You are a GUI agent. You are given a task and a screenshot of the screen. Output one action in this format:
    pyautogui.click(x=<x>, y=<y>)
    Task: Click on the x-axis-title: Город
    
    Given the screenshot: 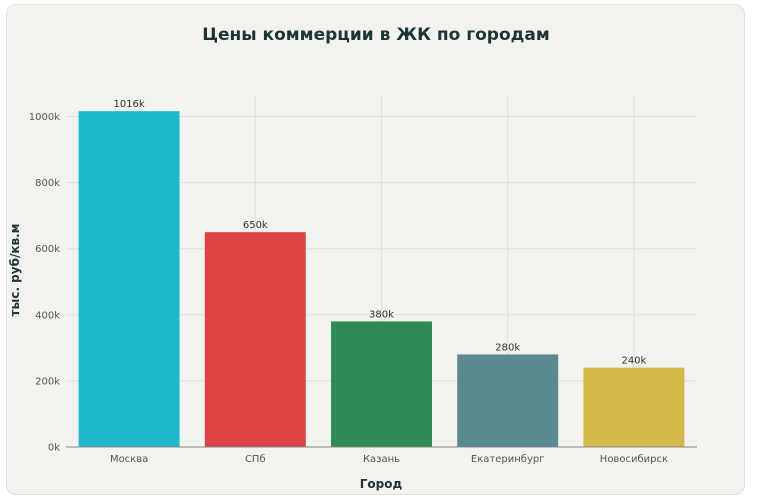 What is the action you would take?
    pyautogui.click(x=381, y=484)
    